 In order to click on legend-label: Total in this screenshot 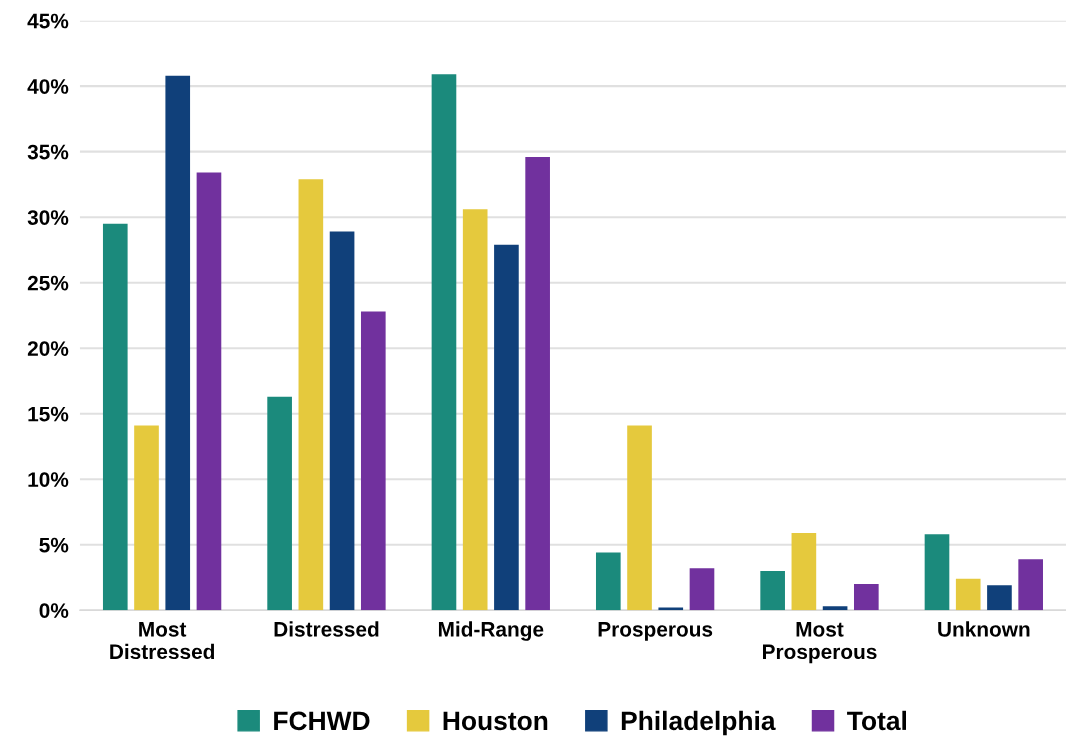, I will do `click(876, 720)`.